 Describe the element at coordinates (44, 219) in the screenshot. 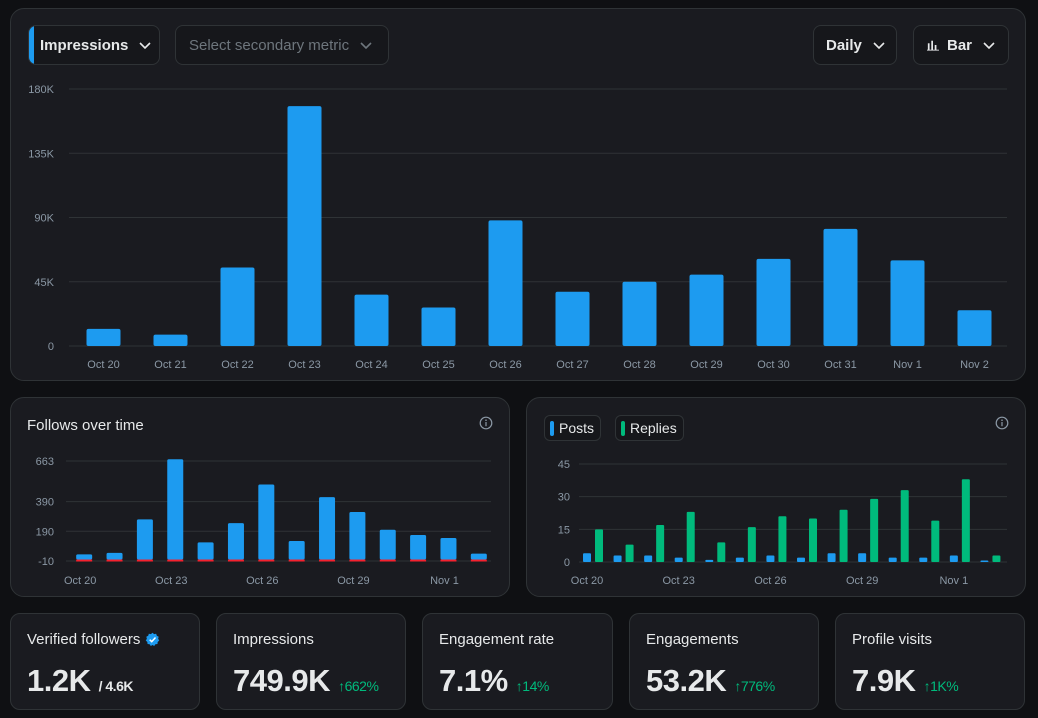

I see `y-tick-label: 90K` at that location.